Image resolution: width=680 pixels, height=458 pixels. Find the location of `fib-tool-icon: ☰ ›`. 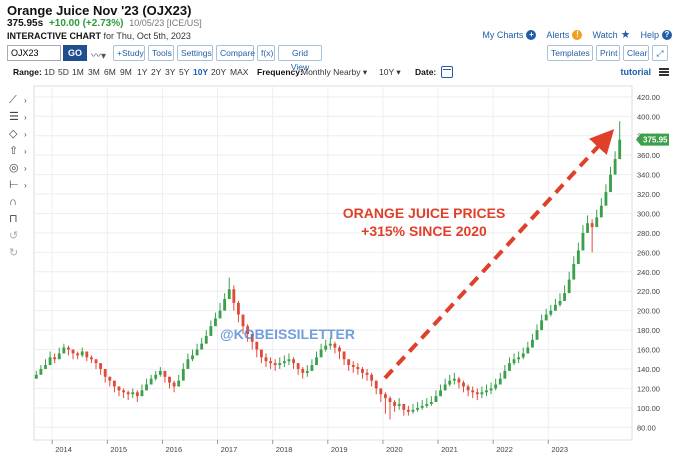

fib-tool-icon: ☰ › is located at coordinates (18, 117).